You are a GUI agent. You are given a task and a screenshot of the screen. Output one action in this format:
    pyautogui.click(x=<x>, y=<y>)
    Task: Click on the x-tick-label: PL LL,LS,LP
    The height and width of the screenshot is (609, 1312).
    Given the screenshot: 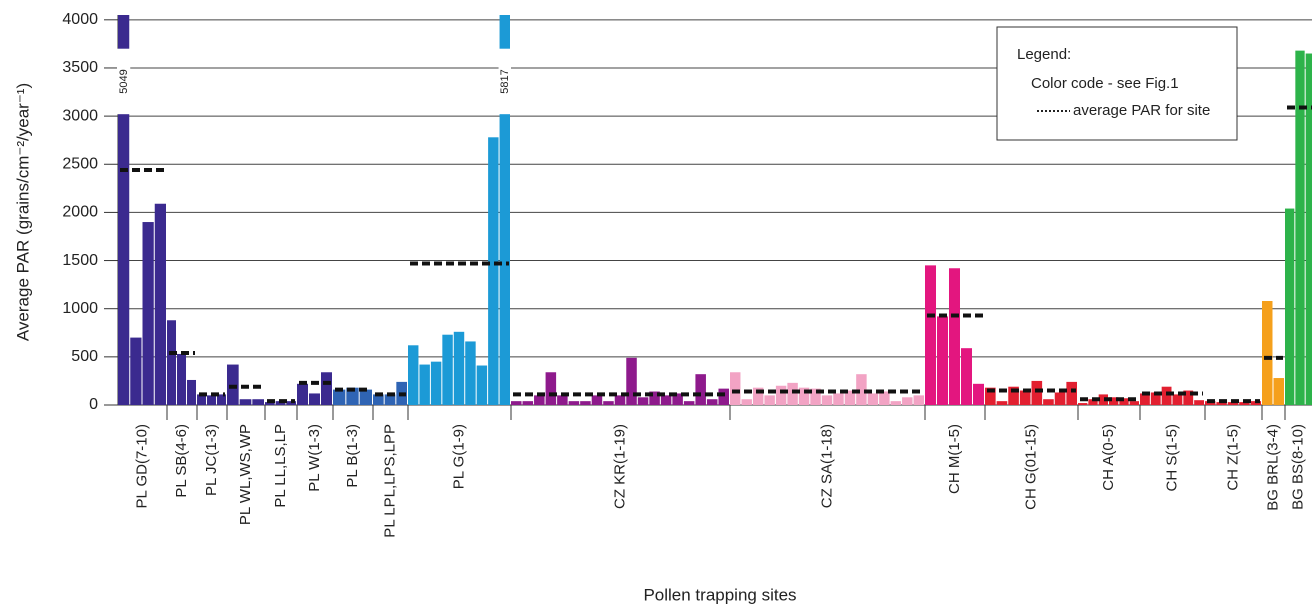 What is the action you would take?
    pyautogui.click(x=280, y=466)
    